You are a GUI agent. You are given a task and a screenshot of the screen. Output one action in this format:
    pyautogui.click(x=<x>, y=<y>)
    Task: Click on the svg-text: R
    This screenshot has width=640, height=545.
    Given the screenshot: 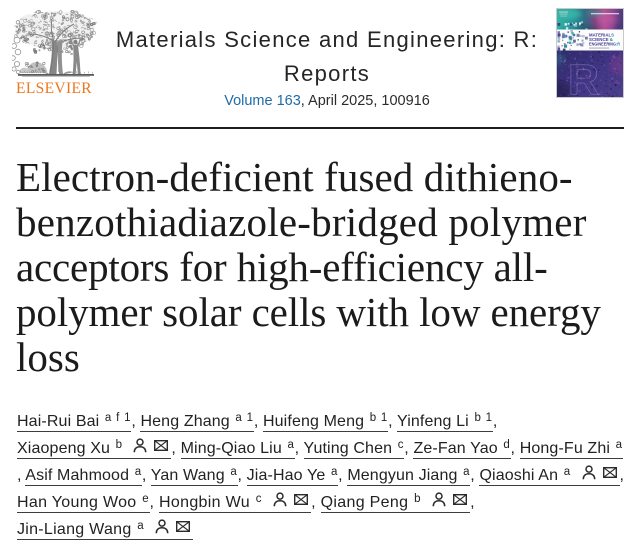 What is the action you would take?
    pyautogui.click(x=583, y=76)
    